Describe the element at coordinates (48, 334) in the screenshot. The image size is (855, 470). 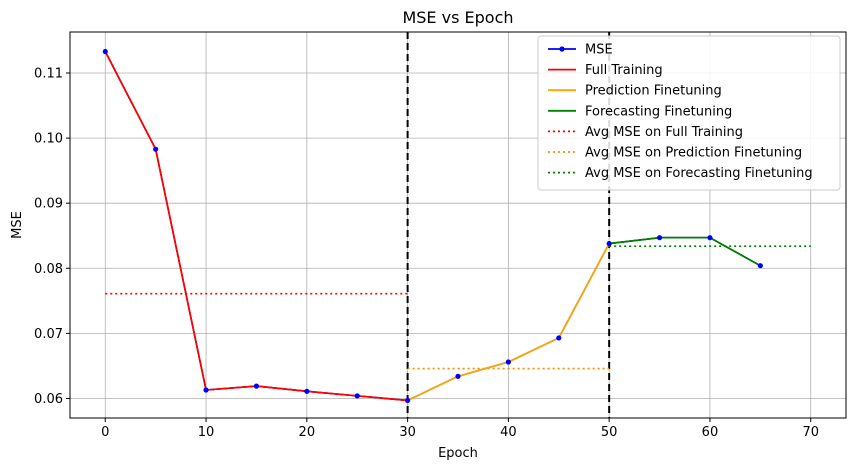
I see `y-tick-label: 0.07` at that location.